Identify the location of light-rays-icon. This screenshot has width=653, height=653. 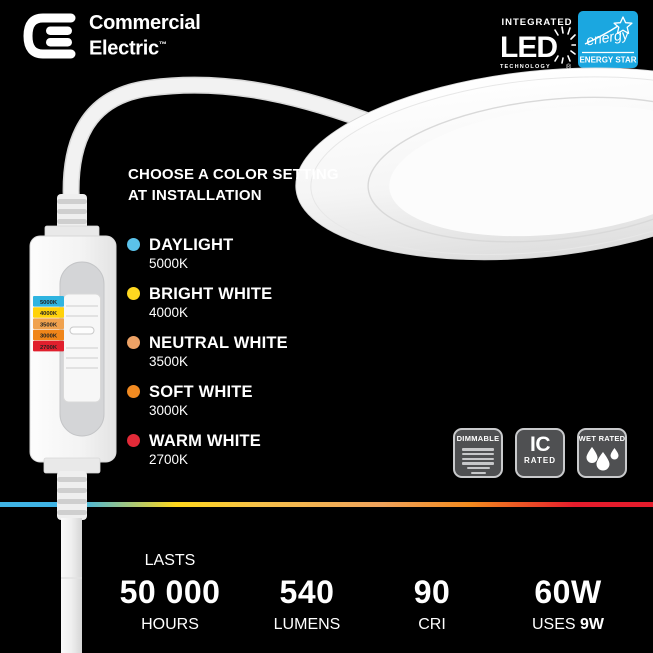
(565, 45).